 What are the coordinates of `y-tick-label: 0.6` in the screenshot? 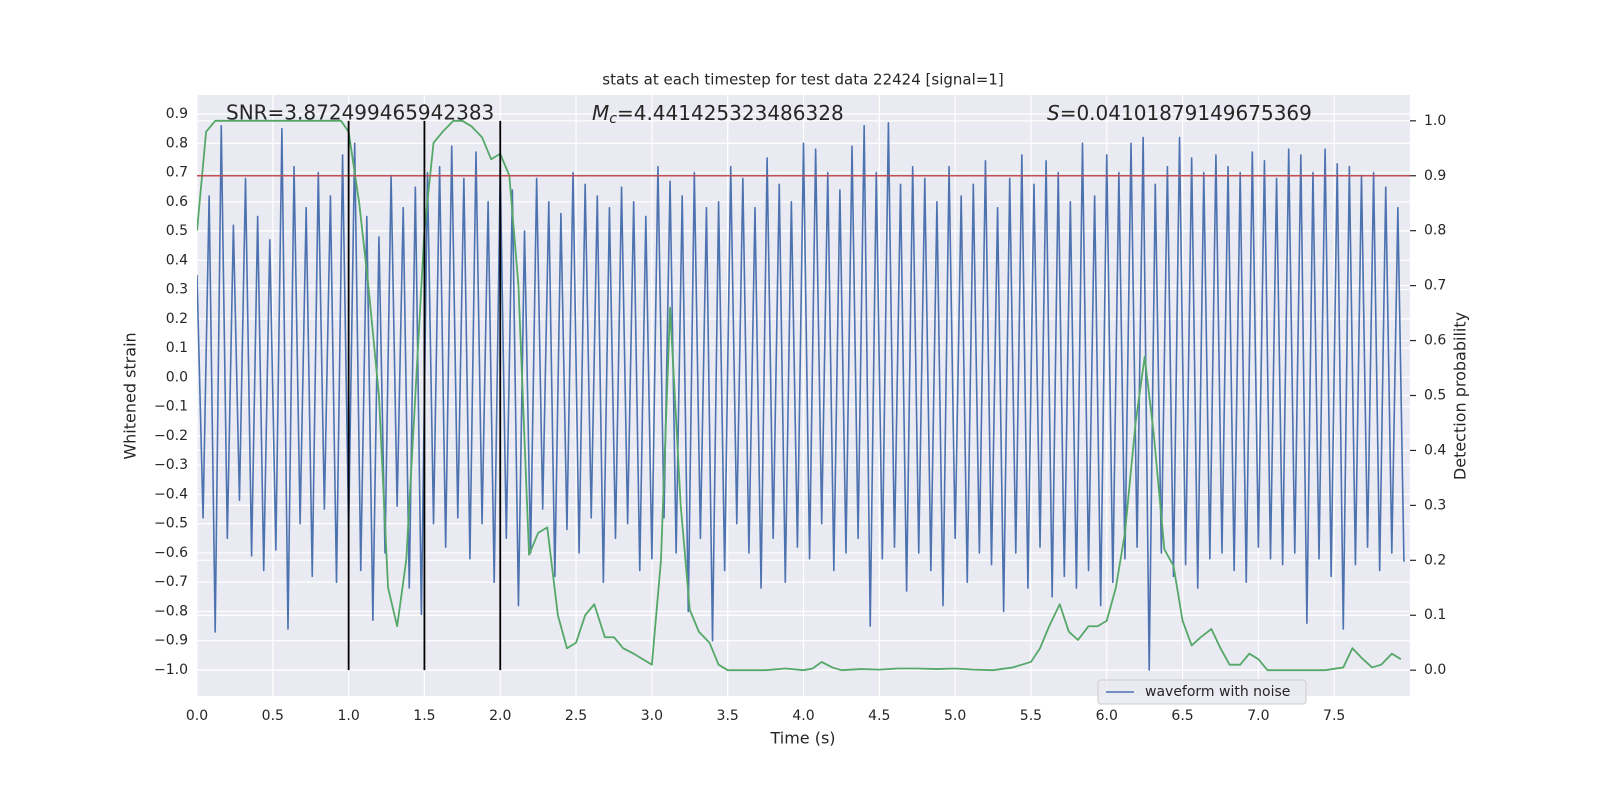 It's located at (177, 202).